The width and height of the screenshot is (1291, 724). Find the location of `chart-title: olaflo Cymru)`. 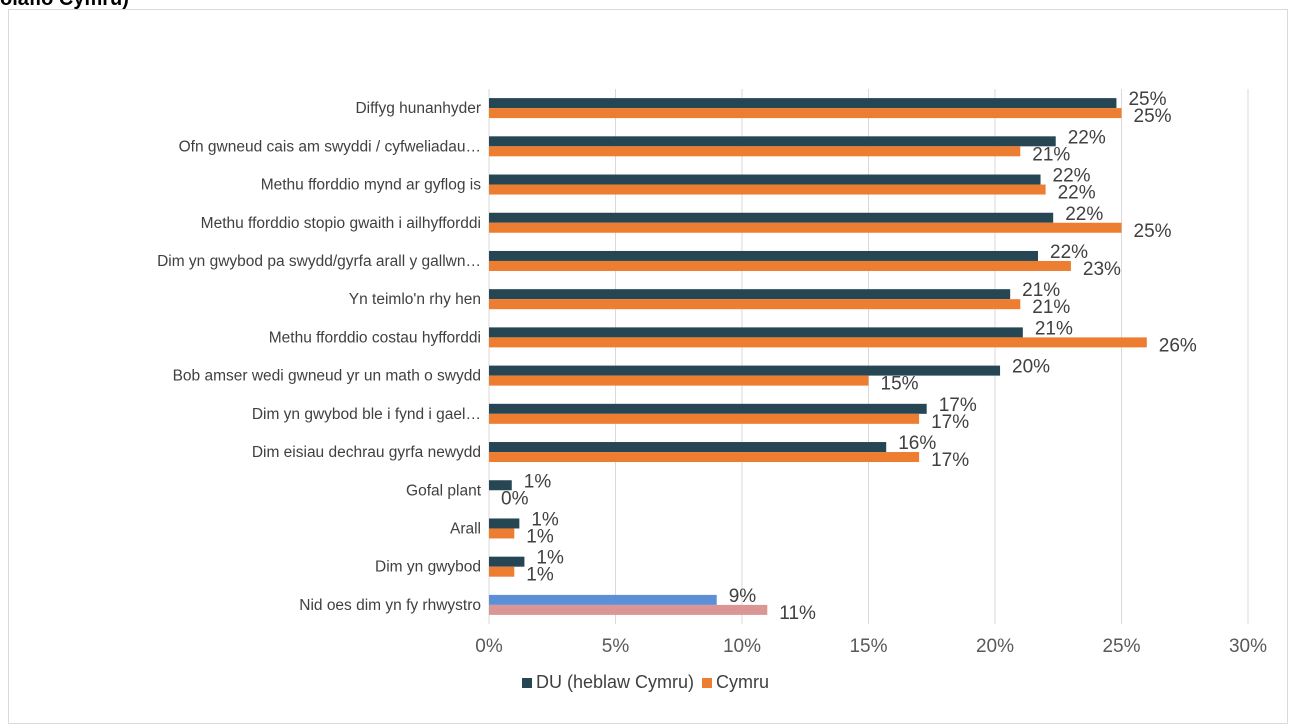

chart-title: olaflo Cymru) is located at coordinates (64, 5).